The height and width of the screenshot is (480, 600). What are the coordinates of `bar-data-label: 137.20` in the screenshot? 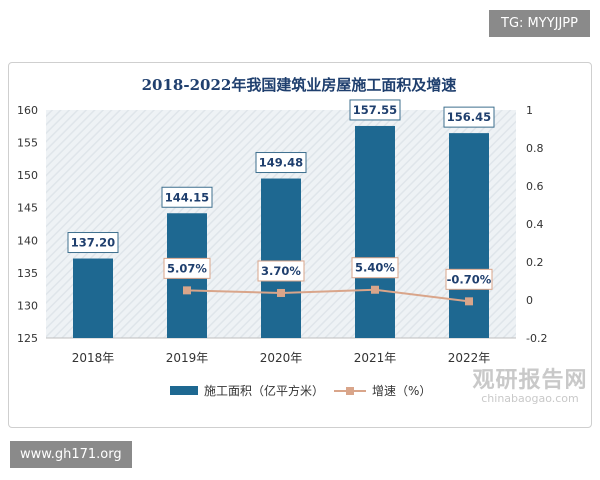 It's located at (93, 243).